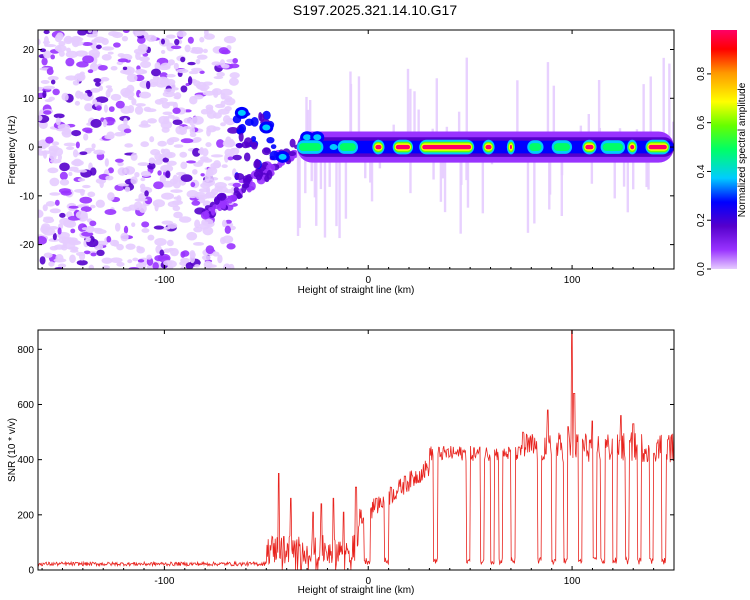  Describe the element at coordinates (368, 581) in the screenshot. I see `snr-xtick-label: 0` at that location.